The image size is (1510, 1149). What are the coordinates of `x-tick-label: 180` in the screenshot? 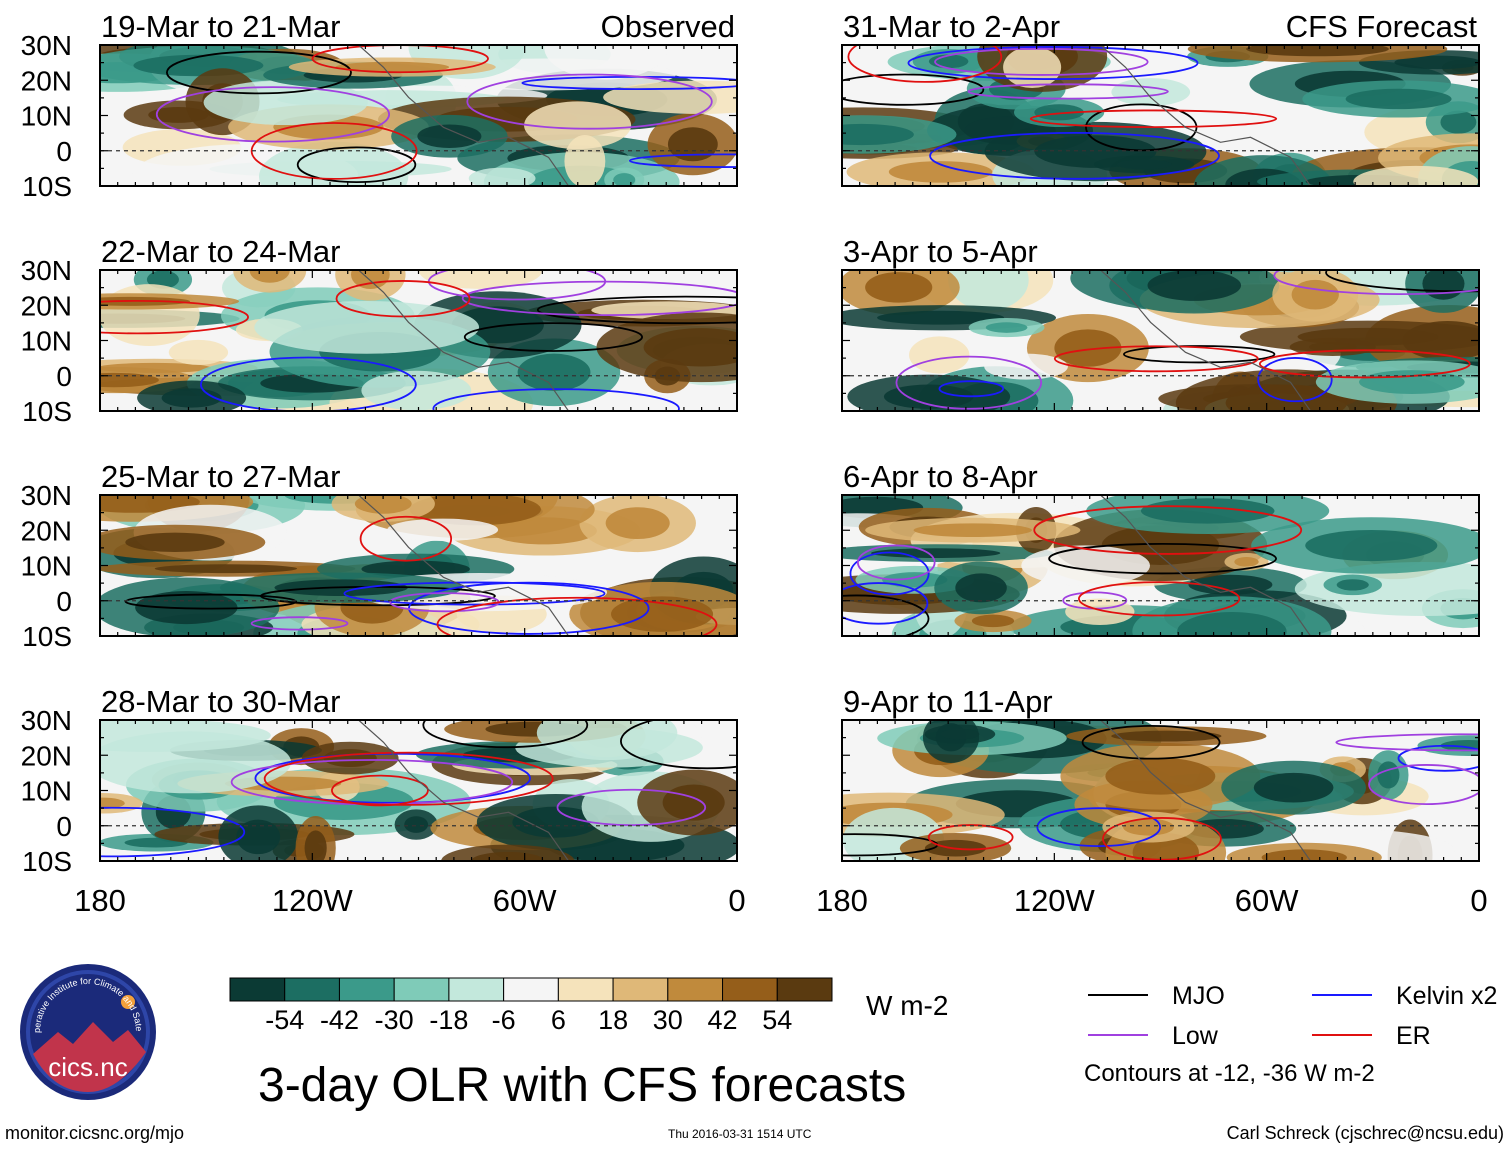 It's located at (842, 900).